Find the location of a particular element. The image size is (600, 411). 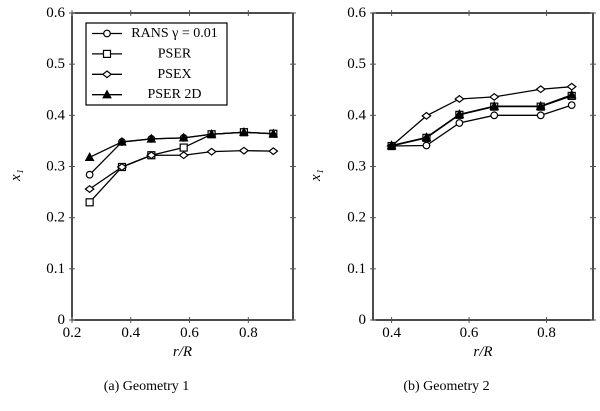

subfigure-caption-a: (a) Geometry 1 is located at coordinates (146, 386).